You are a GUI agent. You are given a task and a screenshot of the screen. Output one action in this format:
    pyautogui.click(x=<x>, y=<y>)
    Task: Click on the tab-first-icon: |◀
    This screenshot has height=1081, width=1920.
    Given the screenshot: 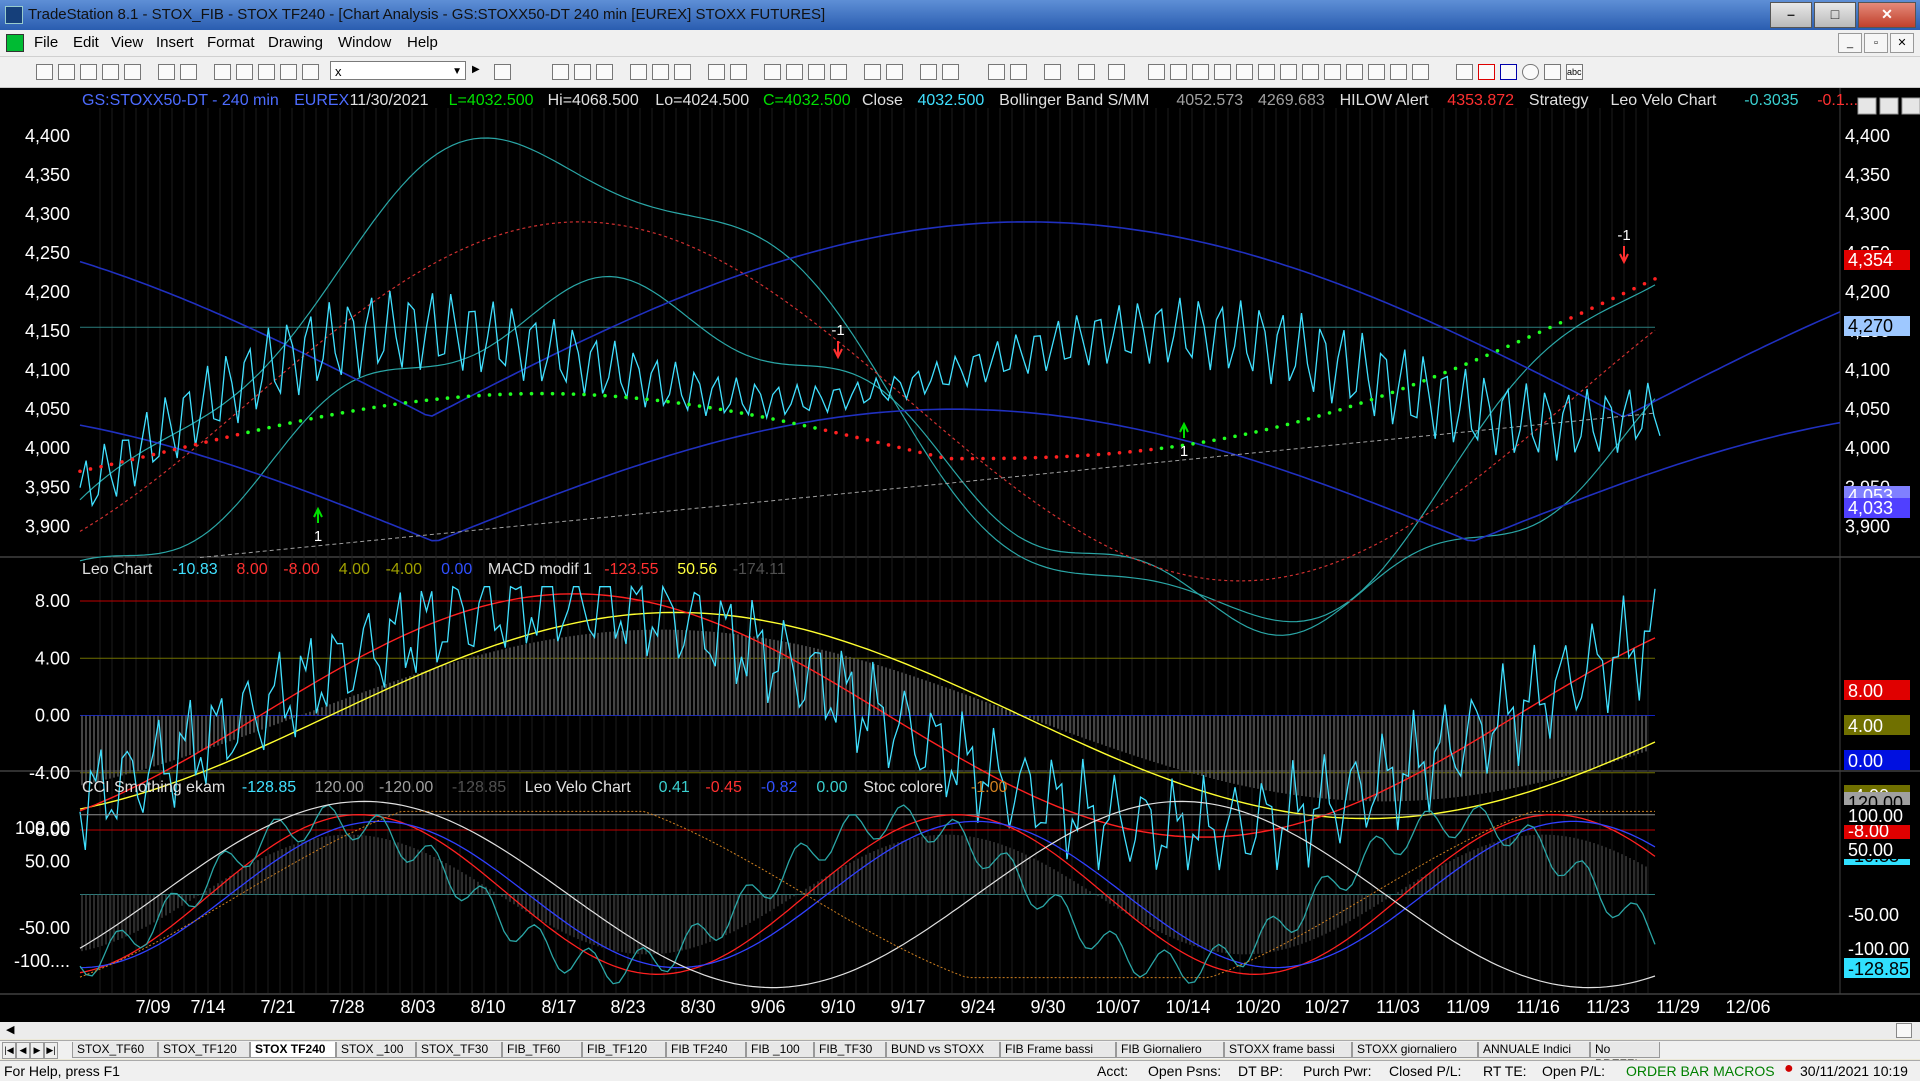 What is the action you would take?
    pyautogui.click(x=9, y=1050)
    